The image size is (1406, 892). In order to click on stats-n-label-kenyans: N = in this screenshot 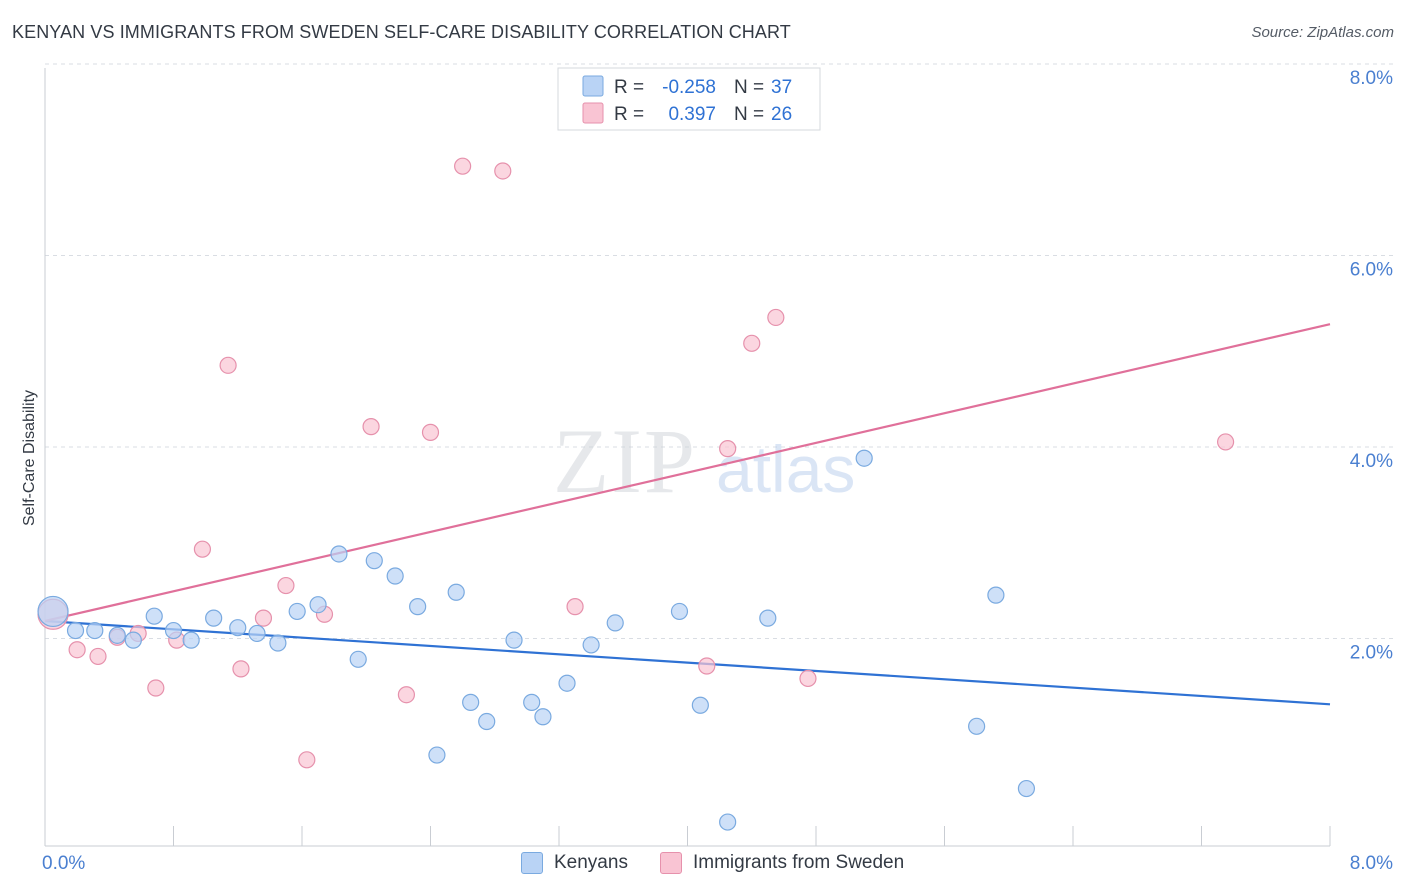, I will do `click(749, 87)`.